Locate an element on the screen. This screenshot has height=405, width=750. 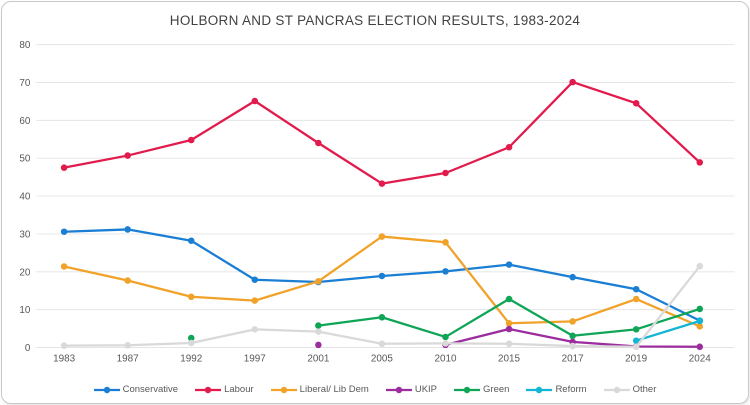
point-other-1992 is located at coordinates (191, 343).